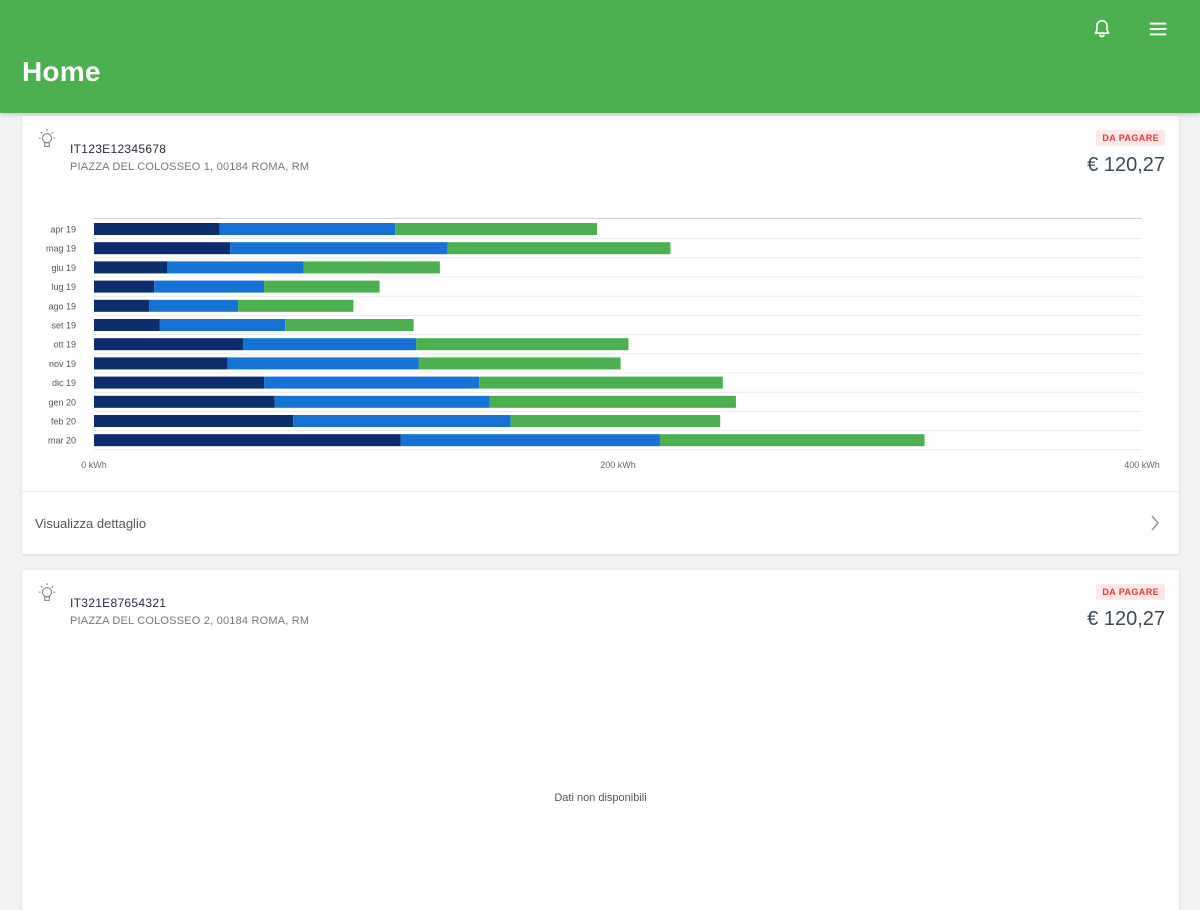  I want to click on chart-category-label: apr 19, so click(63, 230).